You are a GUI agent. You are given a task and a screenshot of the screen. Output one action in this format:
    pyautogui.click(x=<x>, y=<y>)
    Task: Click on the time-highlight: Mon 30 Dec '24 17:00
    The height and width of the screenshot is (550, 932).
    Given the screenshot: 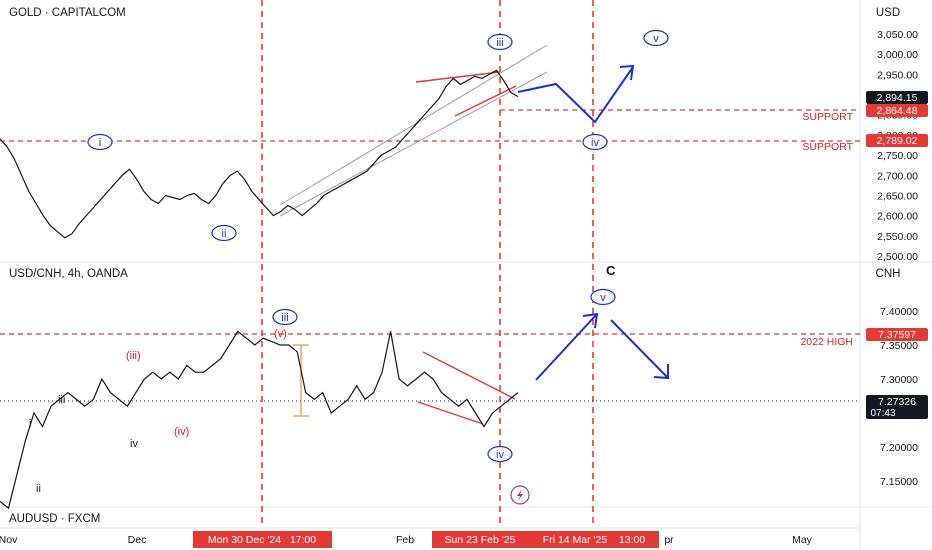 What is the action you would take?
    pyautogui.click(x=262, y=539)
    